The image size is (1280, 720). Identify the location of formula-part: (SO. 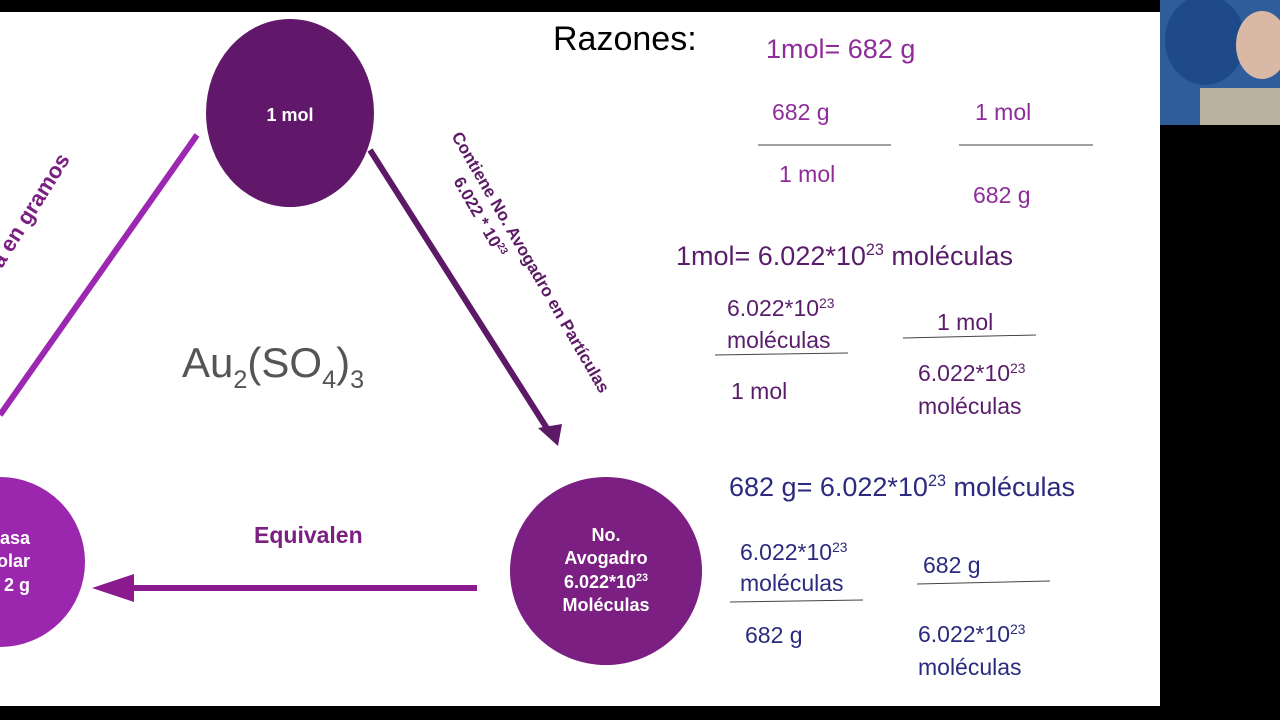
(285, 362).